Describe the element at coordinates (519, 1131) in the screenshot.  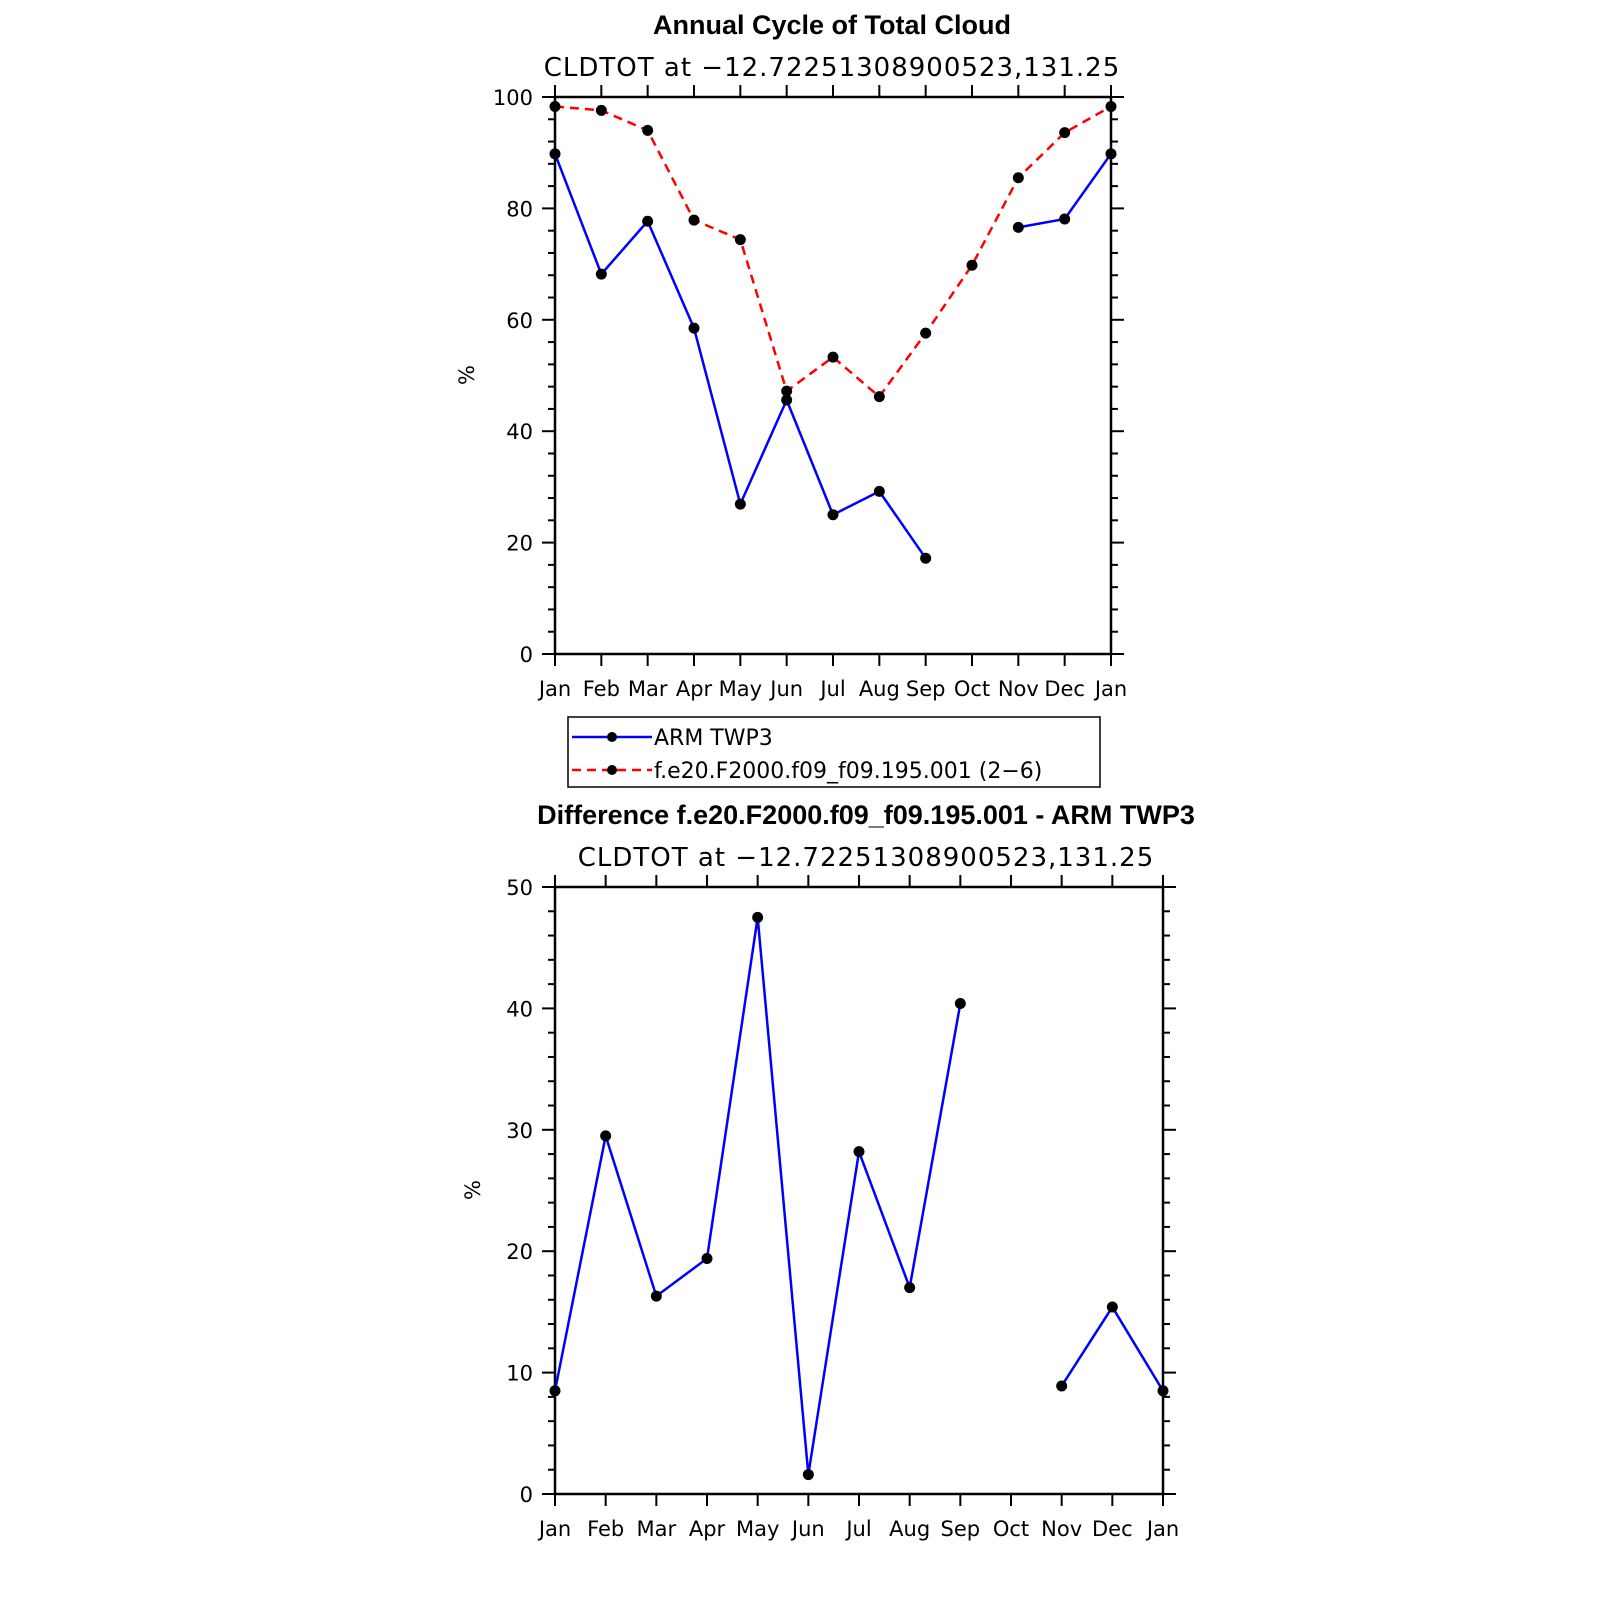
I see `chart2-y-tick-label: 30` at that location.